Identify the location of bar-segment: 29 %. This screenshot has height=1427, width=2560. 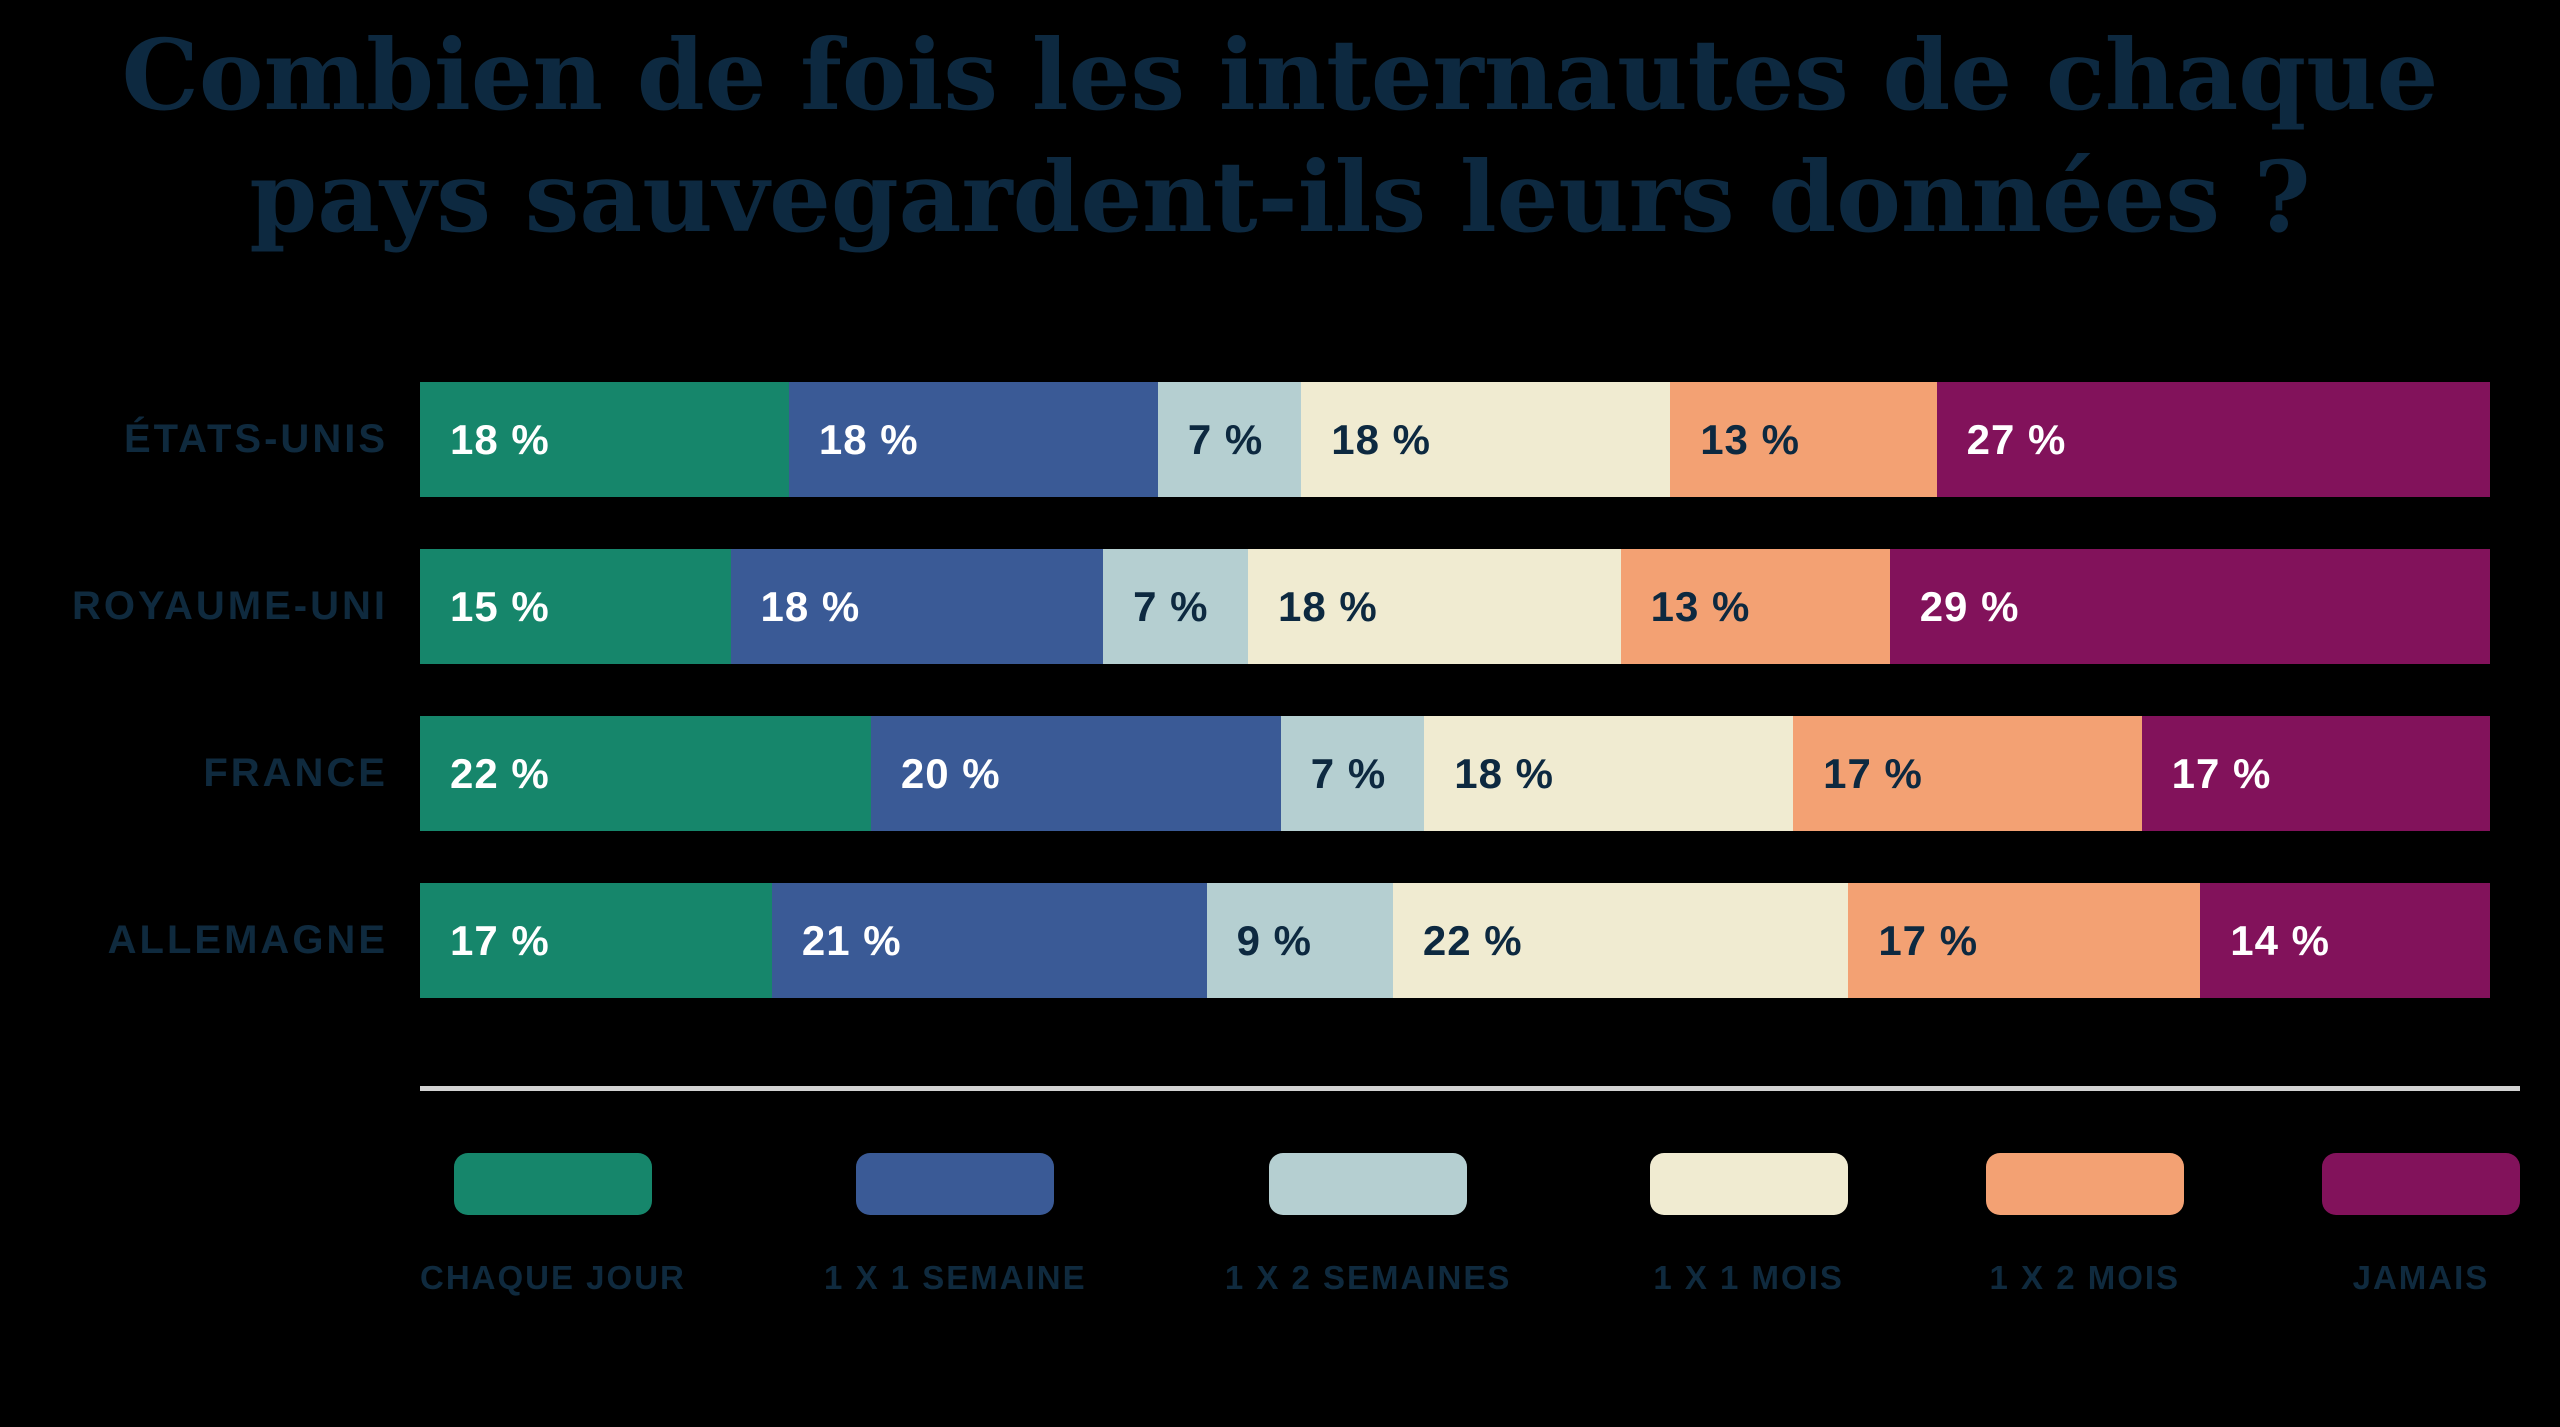
(2189, 607).